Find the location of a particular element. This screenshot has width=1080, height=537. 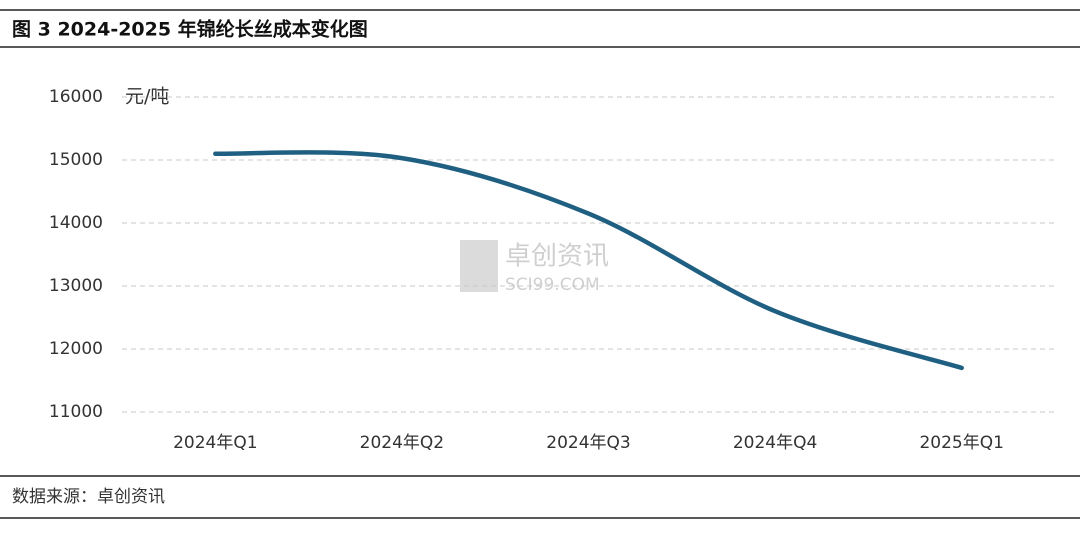

chart-title: 图 3 2024-2025 年锦纶长丝成本变化图 is located at coordinates (190, 29).